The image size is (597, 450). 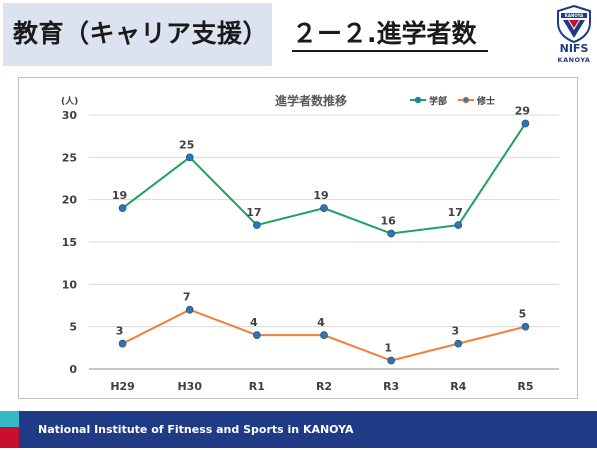 What do you see at coordinates (574, 15) in the screenshot?
I see `logo-badge-text: KANOYA` at bounding box center [574, 15].